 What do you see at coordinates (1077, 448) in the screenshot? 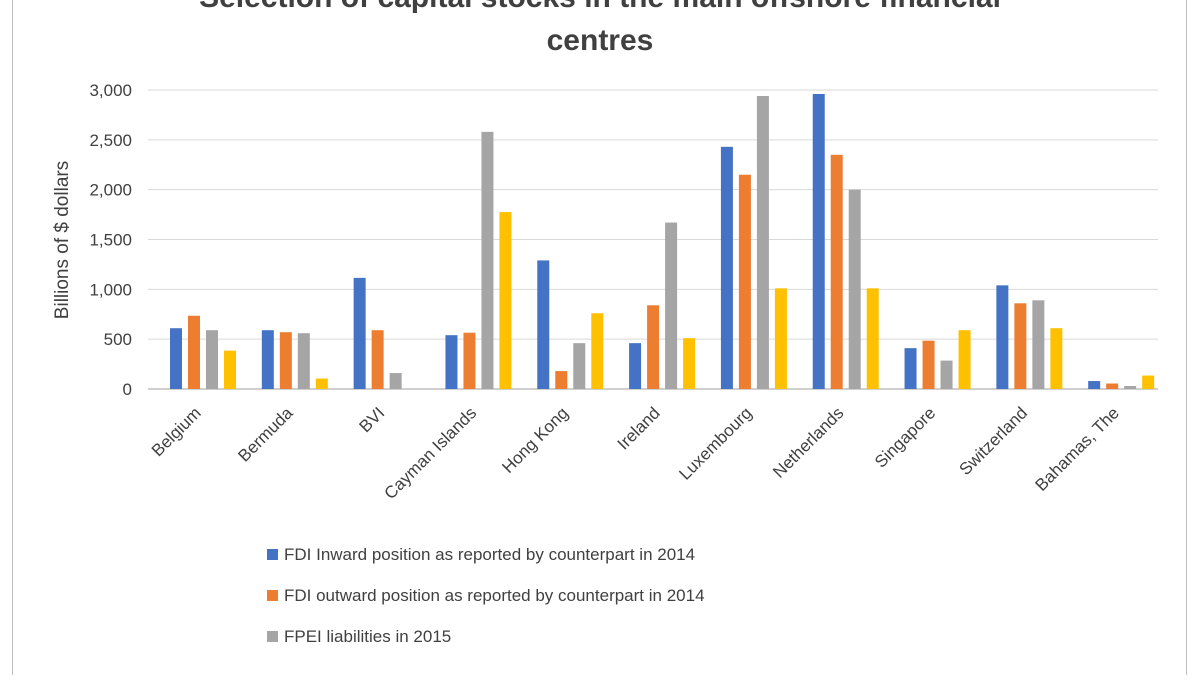
I see `category-label: Bahamas, The` at bounding box center [1077, 448].